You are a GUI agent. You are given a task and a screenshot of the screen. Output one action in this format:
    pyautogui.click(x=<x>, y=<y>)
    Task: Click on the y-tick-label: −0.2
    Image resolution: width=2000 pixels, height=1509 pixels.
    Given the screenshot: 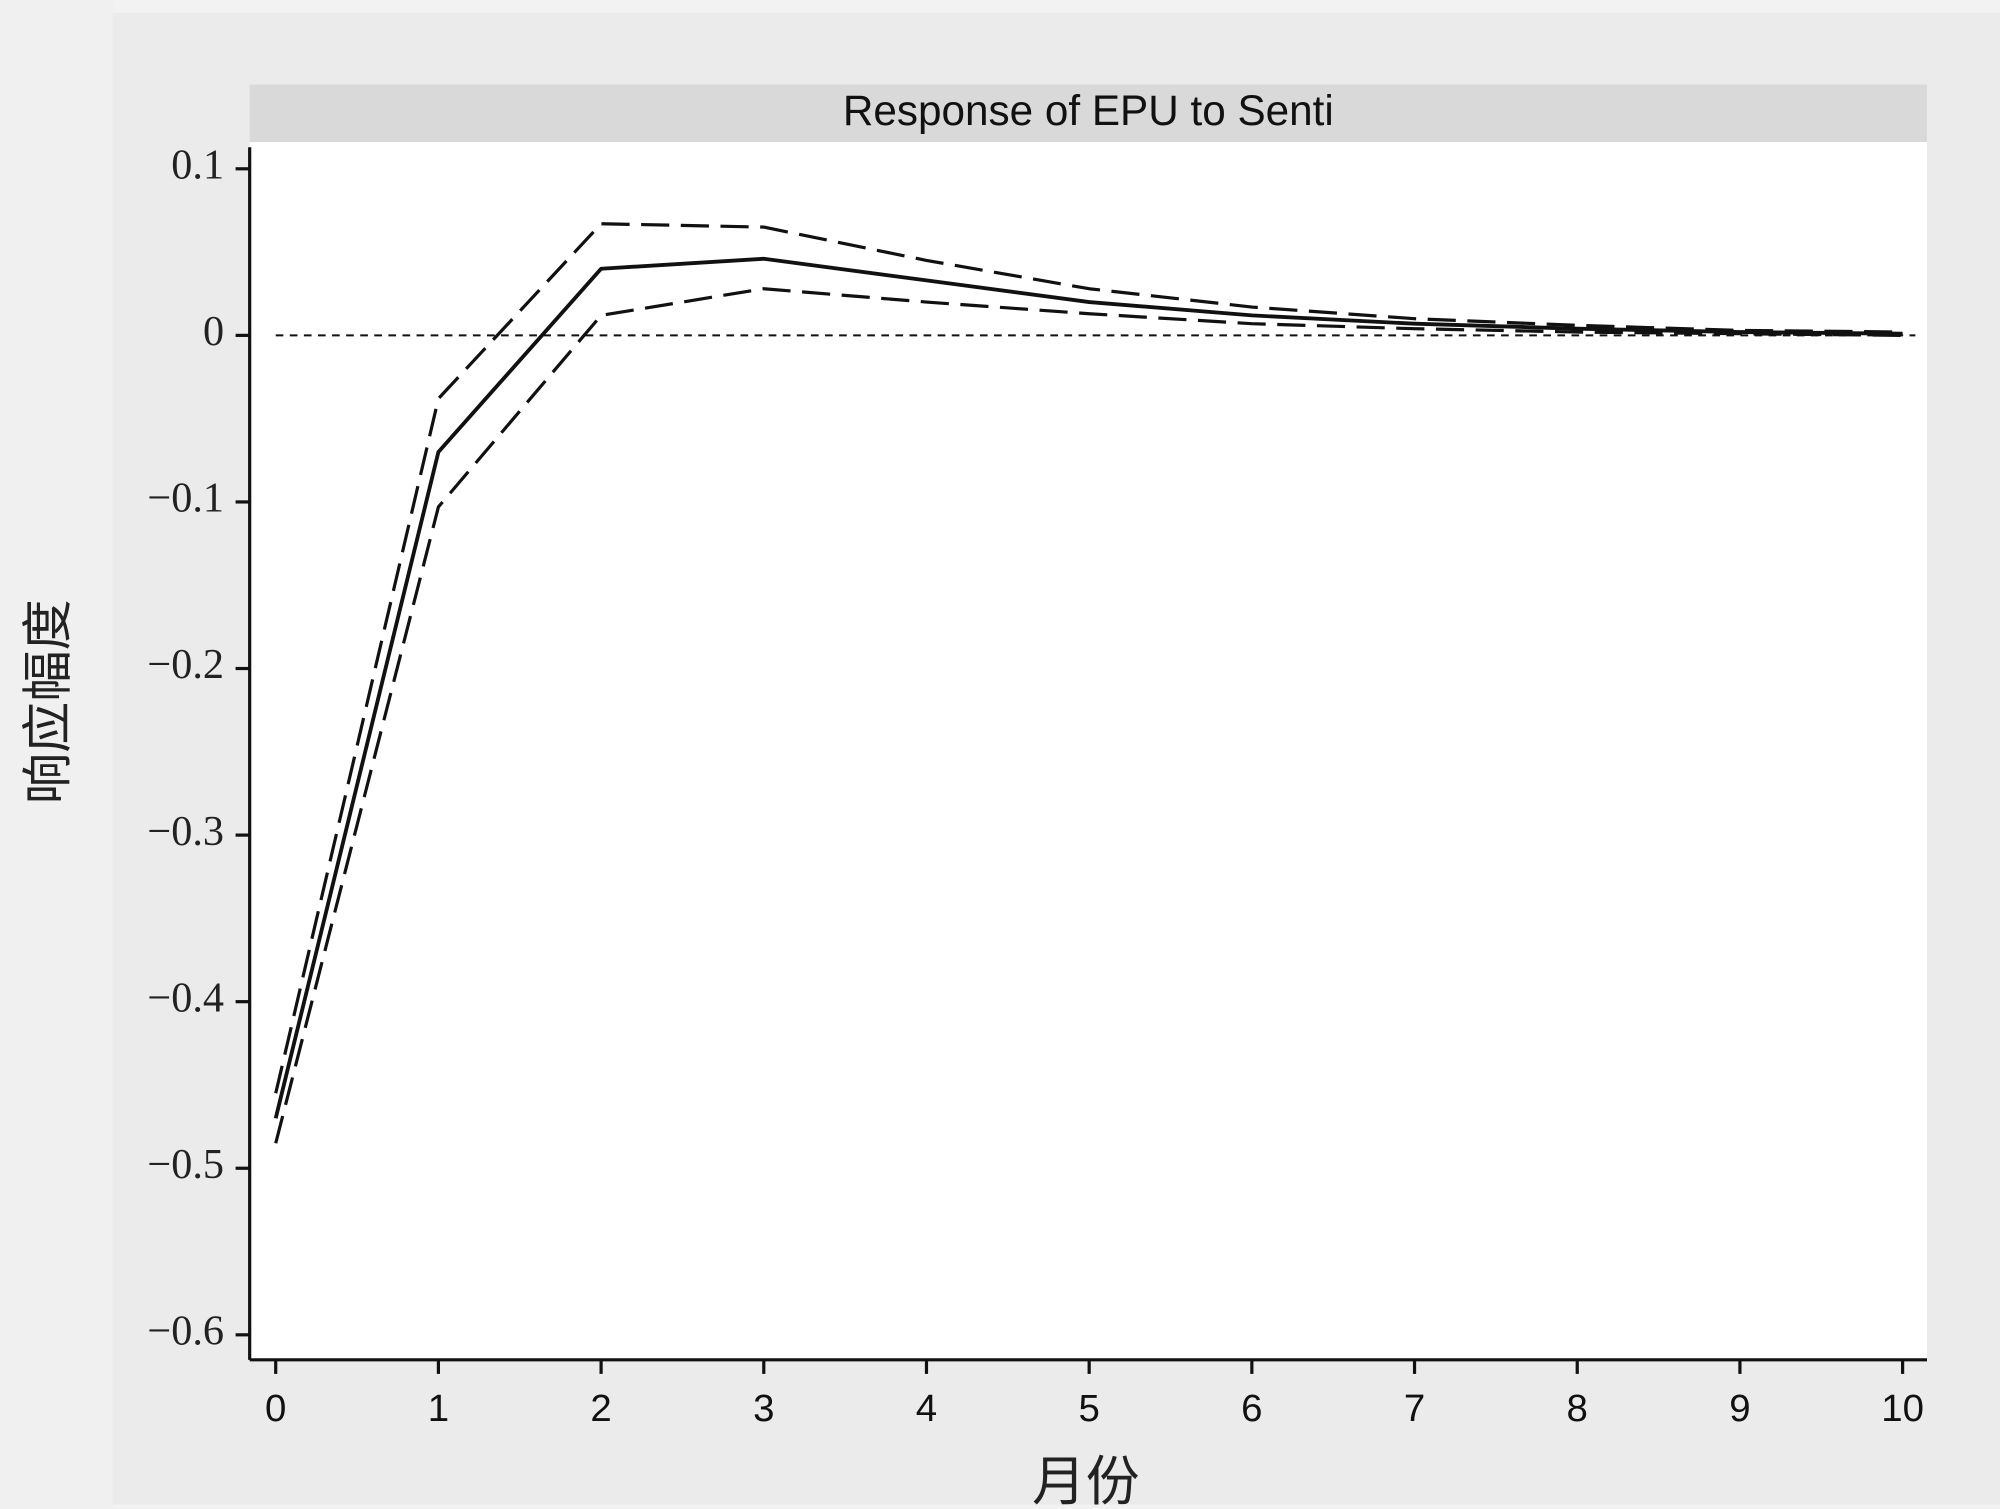 What is the action you would take?
    pyautogui.click(x=185, y=664)
    